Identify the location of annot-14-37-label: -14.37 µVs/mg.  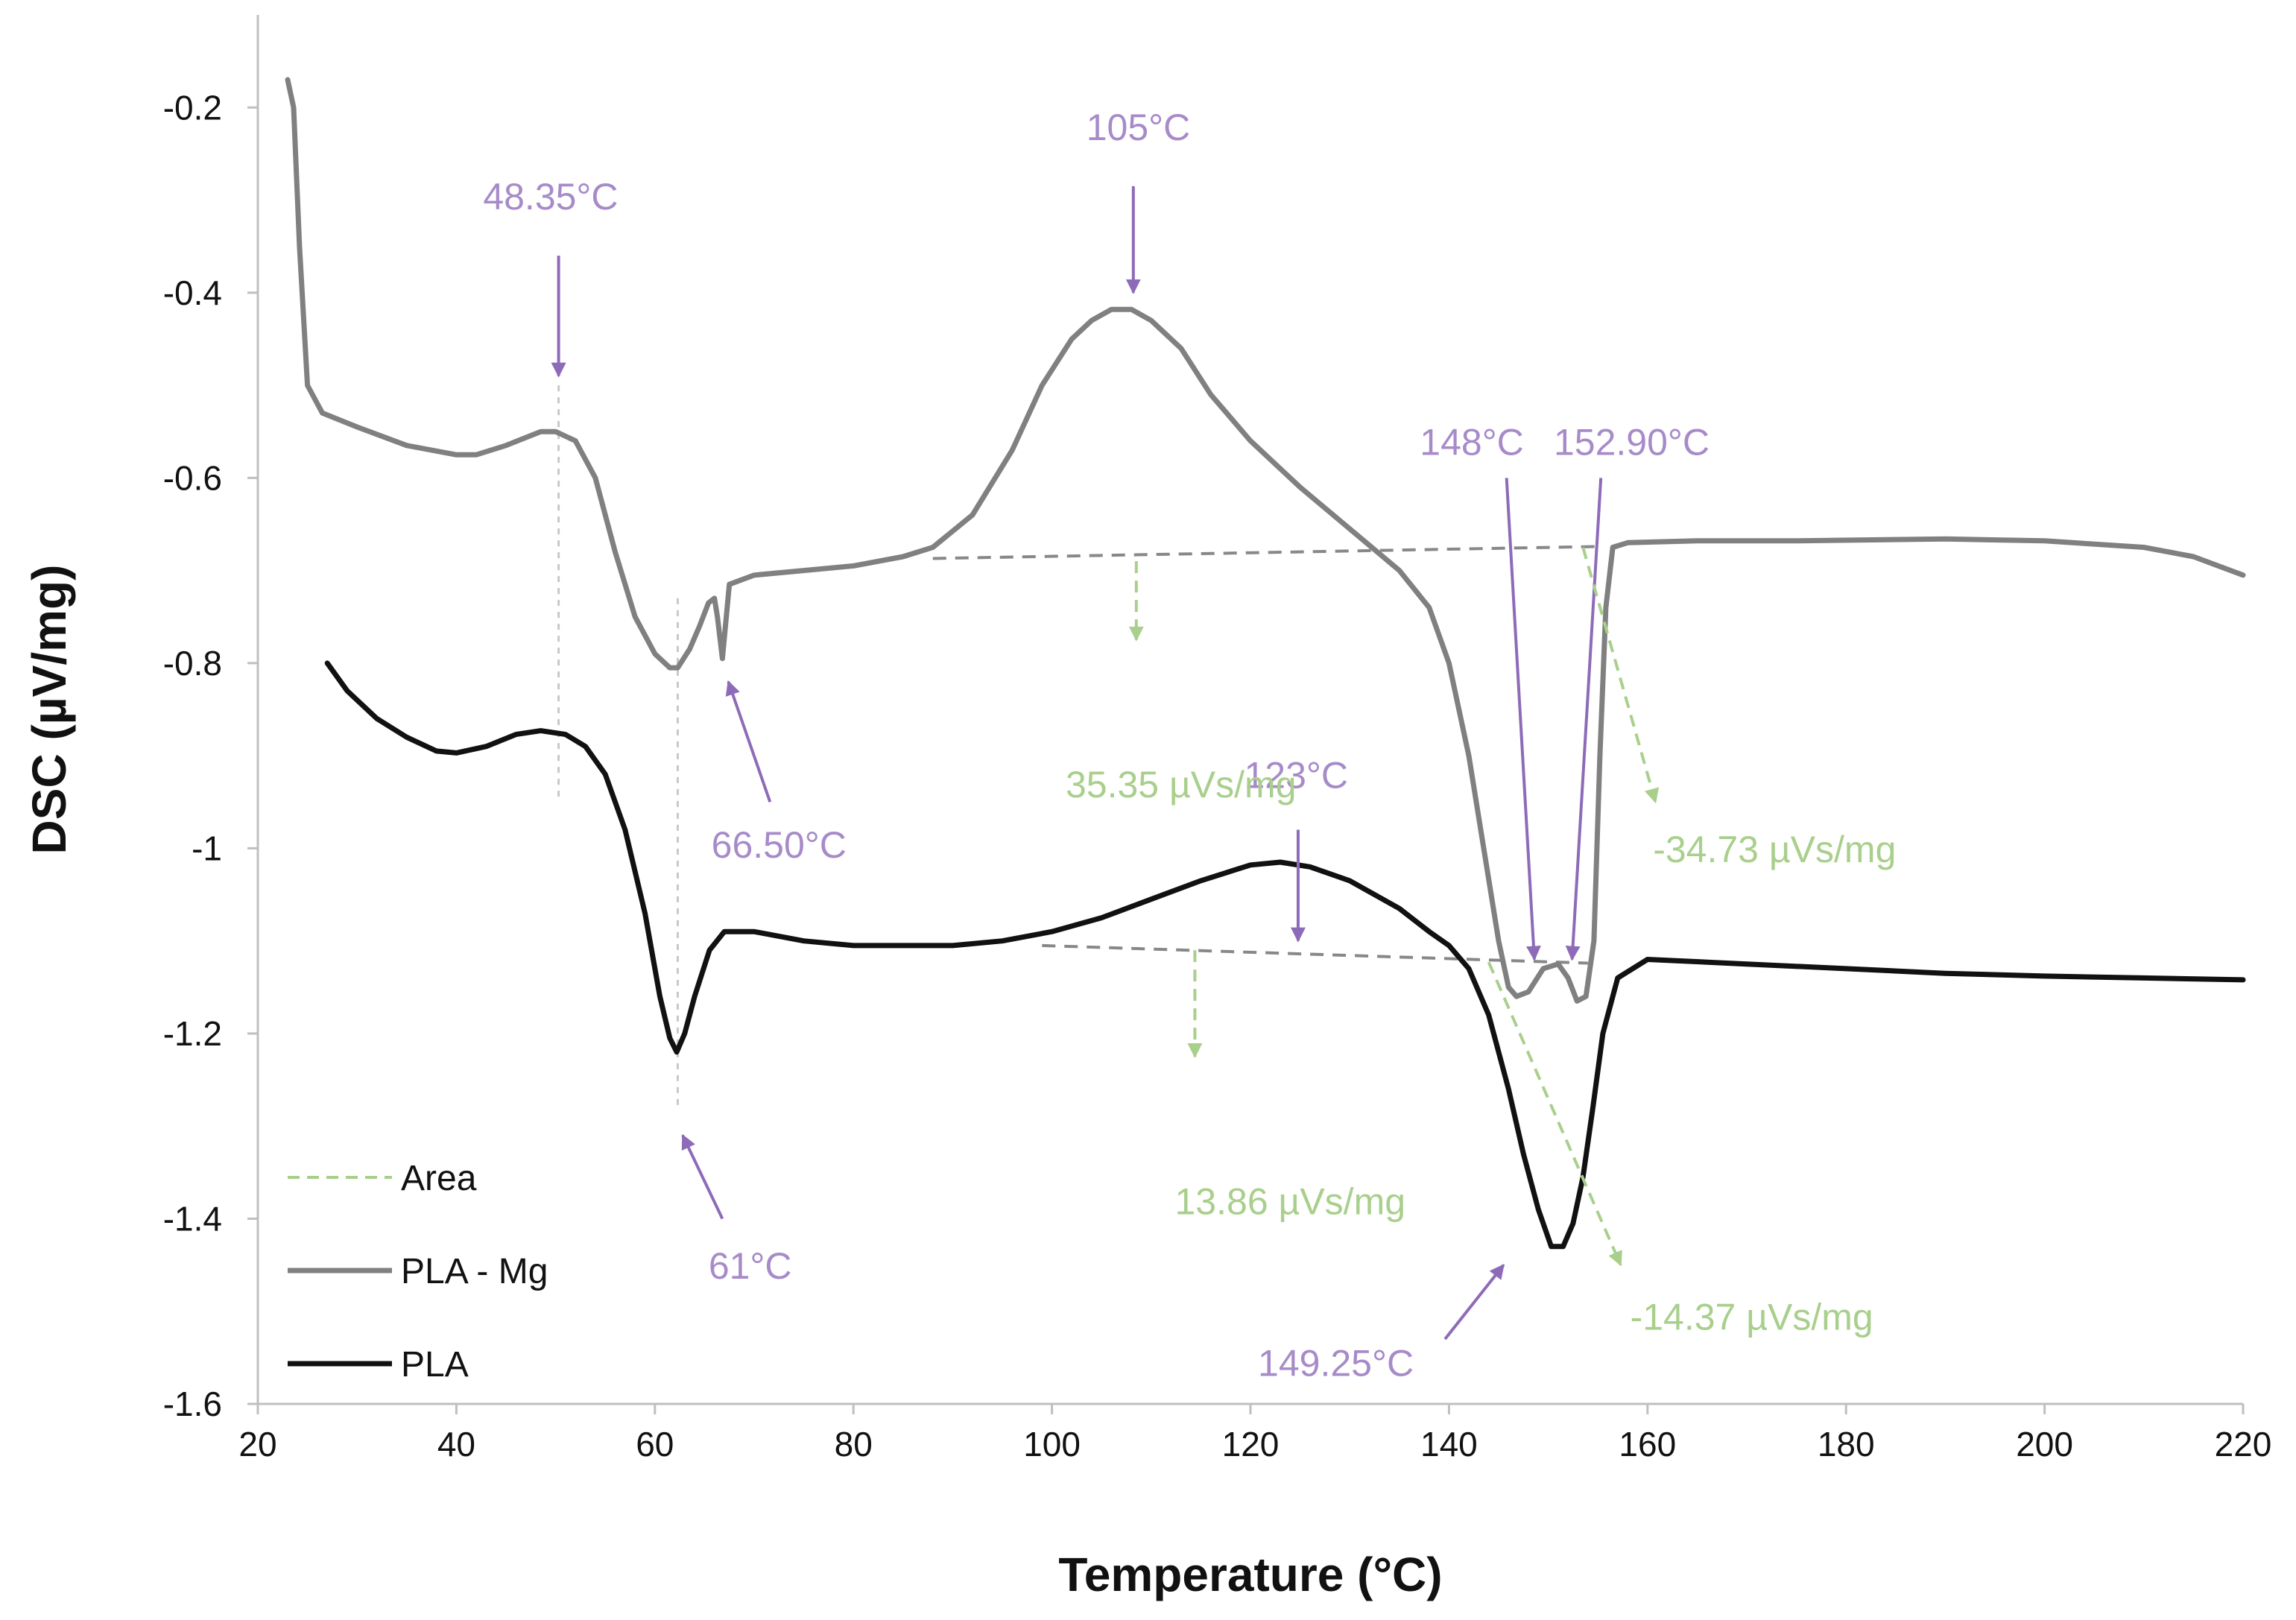
(1752, 1317).